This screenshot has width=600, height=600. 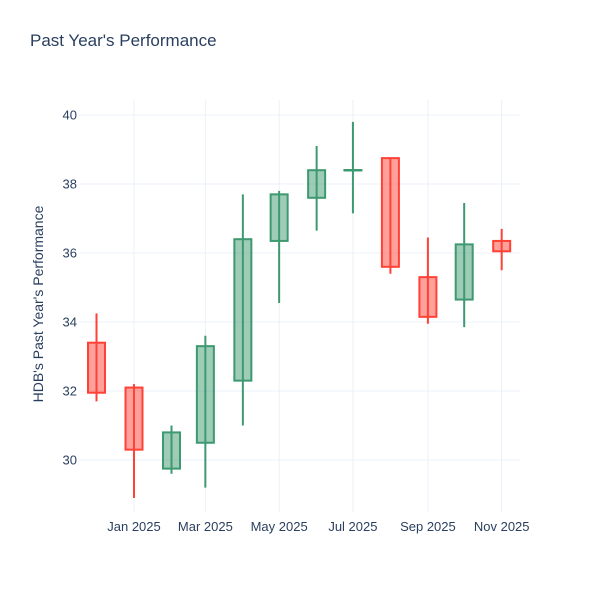 I want to click on candle-may-2025, so click(x=279, y=247).